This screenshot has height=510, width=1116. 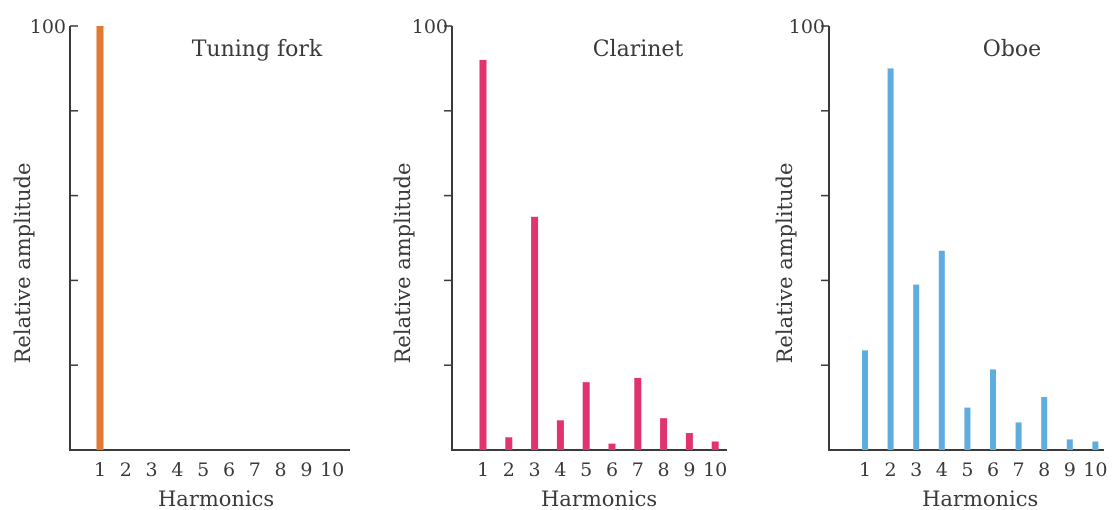 What do you see at coordinates (1012, 49) in the screenshot?
I see `chart-title: Oboe` at bounding box center [1012, 49].